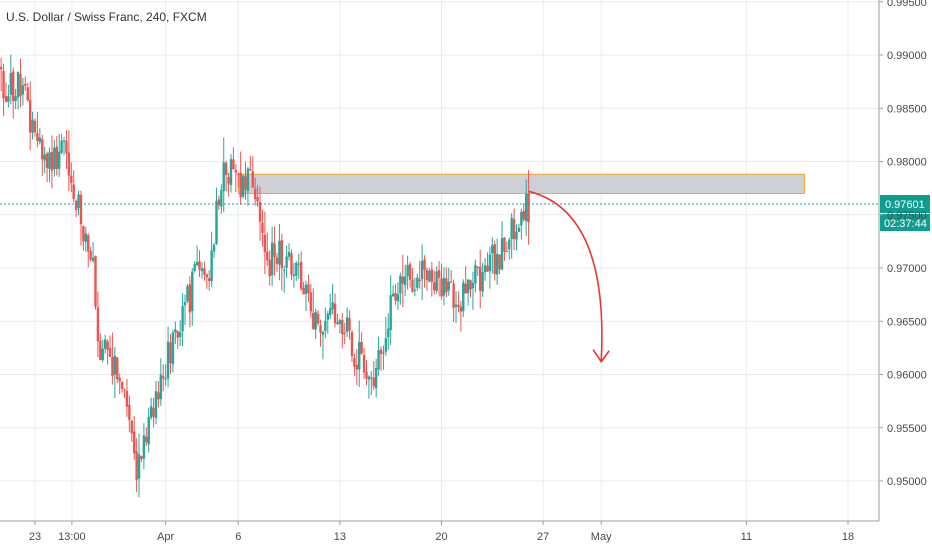  I want to click on arrow-annotation-layer, so click(569, 277).